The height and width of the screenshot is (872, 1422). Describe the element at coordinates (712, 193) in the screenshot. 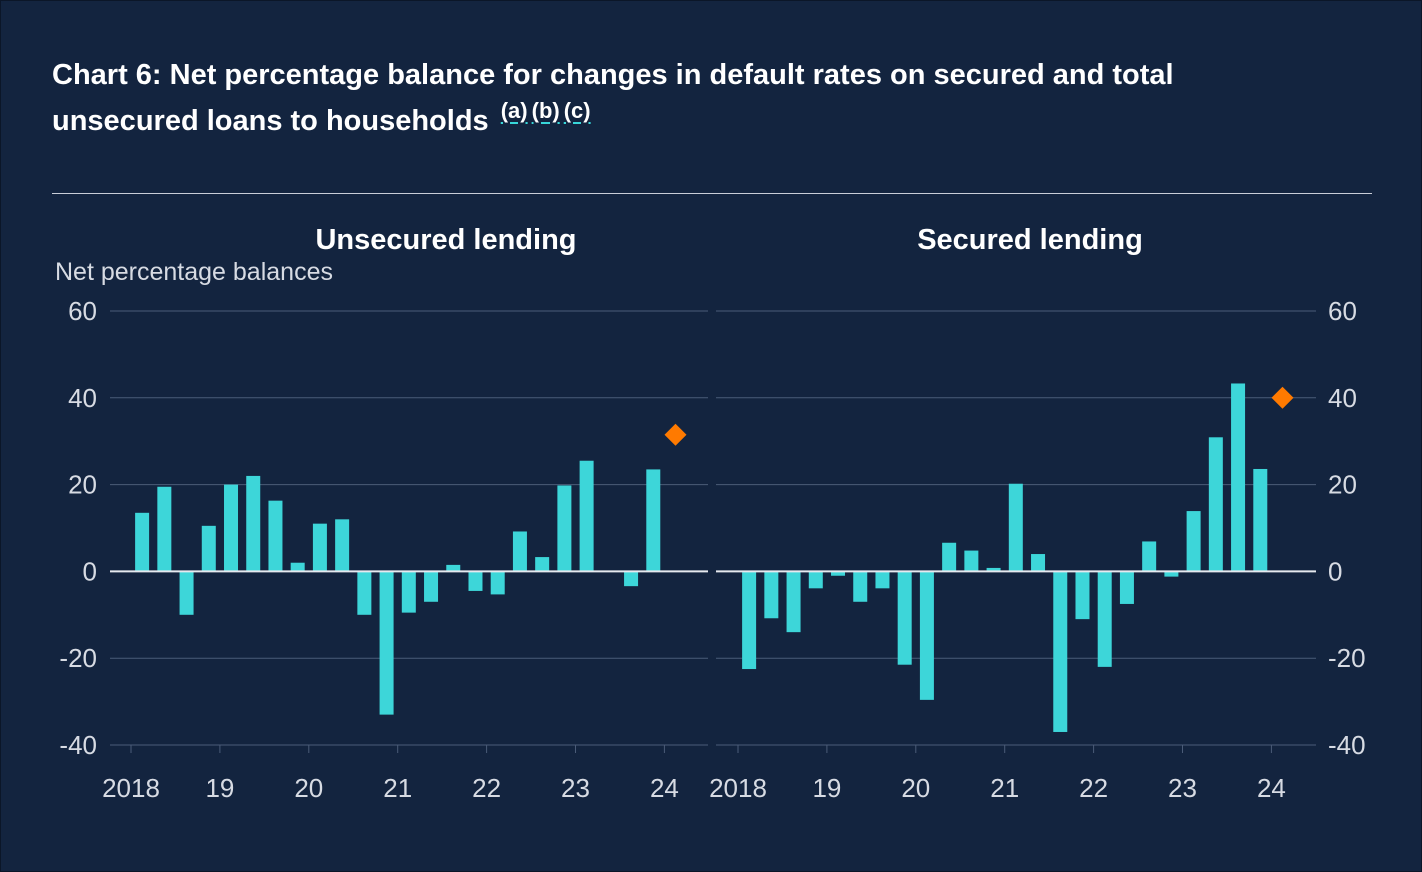

I see `title-divider` at that location.